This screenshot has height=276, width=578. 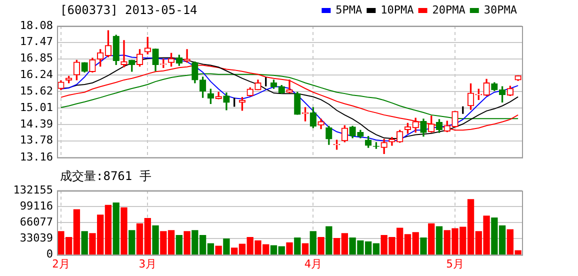 I want to click on chart-title: [600373] 2013-05-14, so click(x=129, y=10).